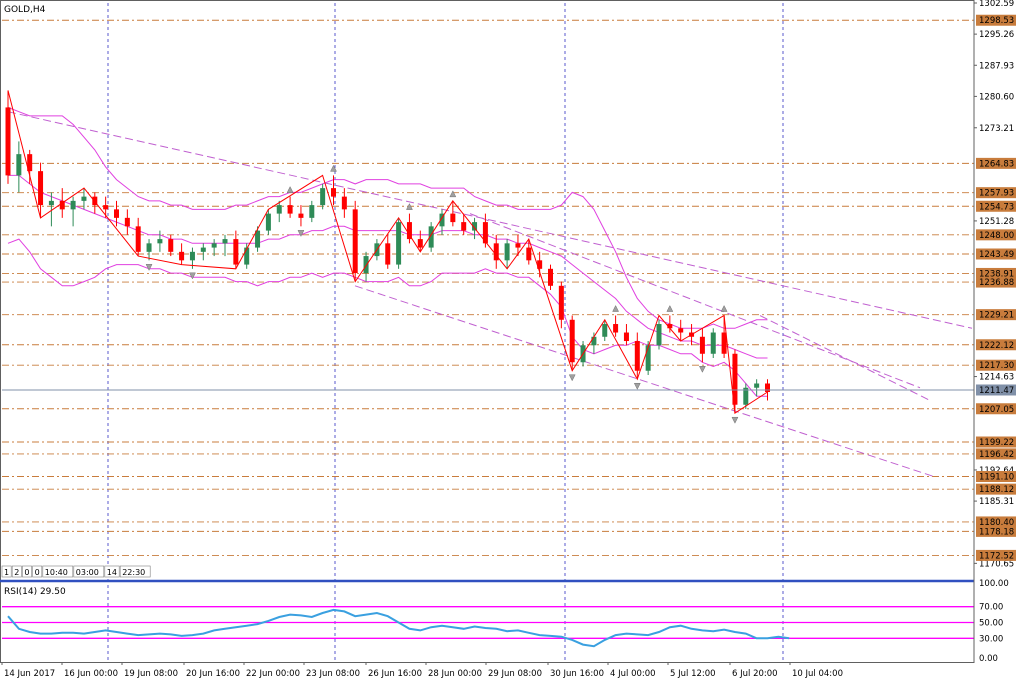 This screenshot has width=1024, height=683. I want to click on rsi-tick-label: 70.00, so click(991, 608).